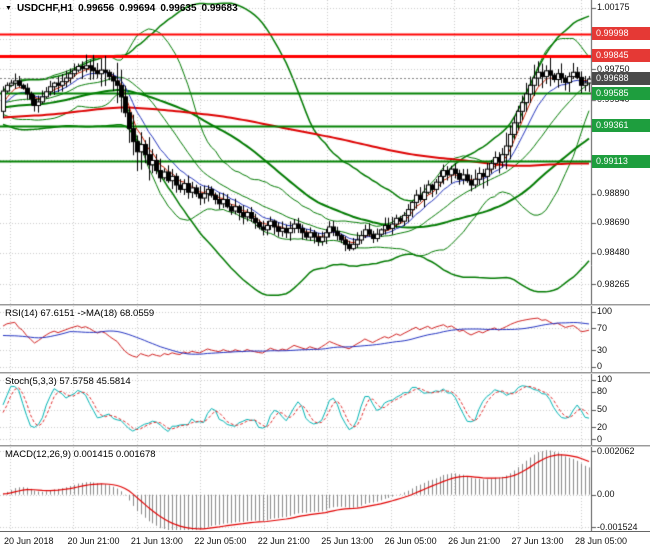 The width and height of the screenshot is (650, 550). I want to click on time-axis-label: 27 Jun 13:00, so click(537, 541).